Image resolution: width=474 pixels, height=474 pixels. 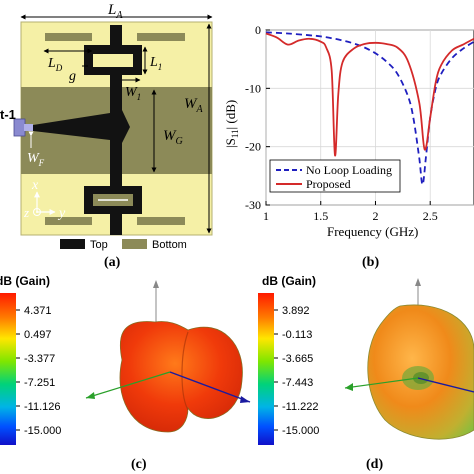 I want to click on dim-WA-label: WA, so click(x=194, y=105).